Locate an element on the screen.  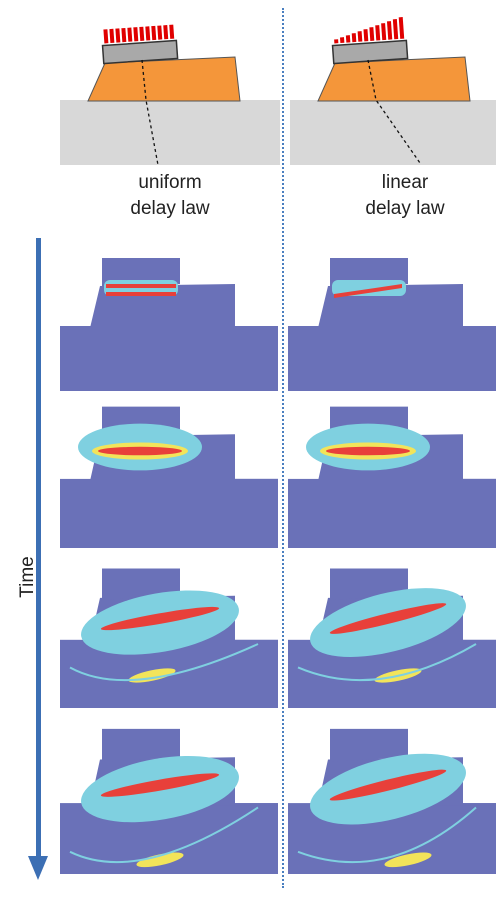
time-axis-label: Time is located at coordinates (27, 577).